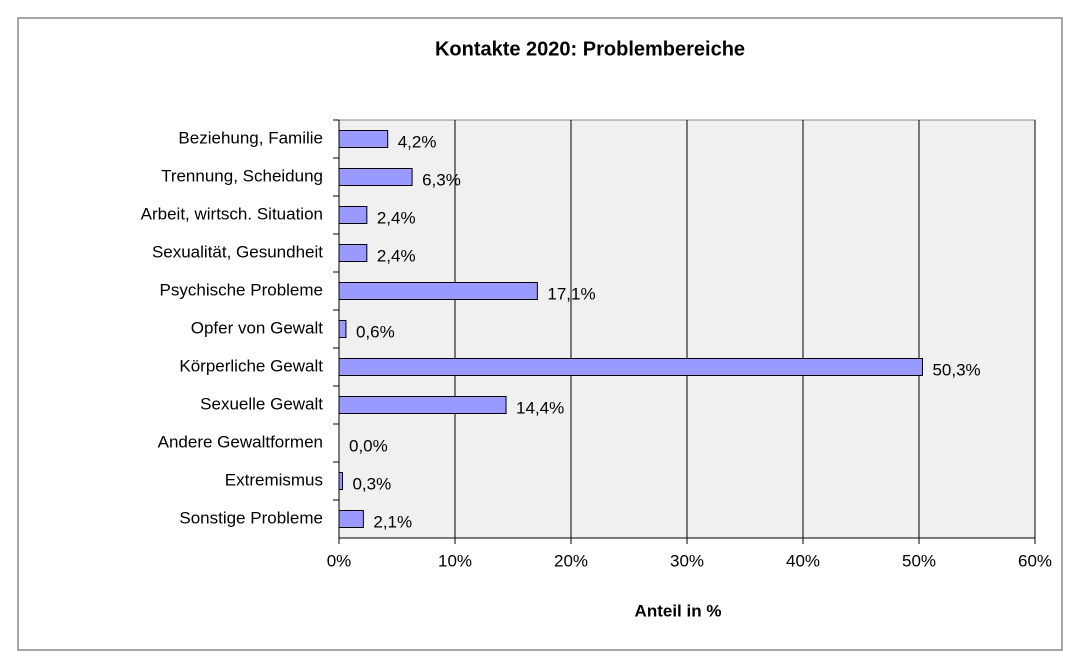  I want to click on y-tick-label: Sexuelle Gewalt, so click(261, 403).